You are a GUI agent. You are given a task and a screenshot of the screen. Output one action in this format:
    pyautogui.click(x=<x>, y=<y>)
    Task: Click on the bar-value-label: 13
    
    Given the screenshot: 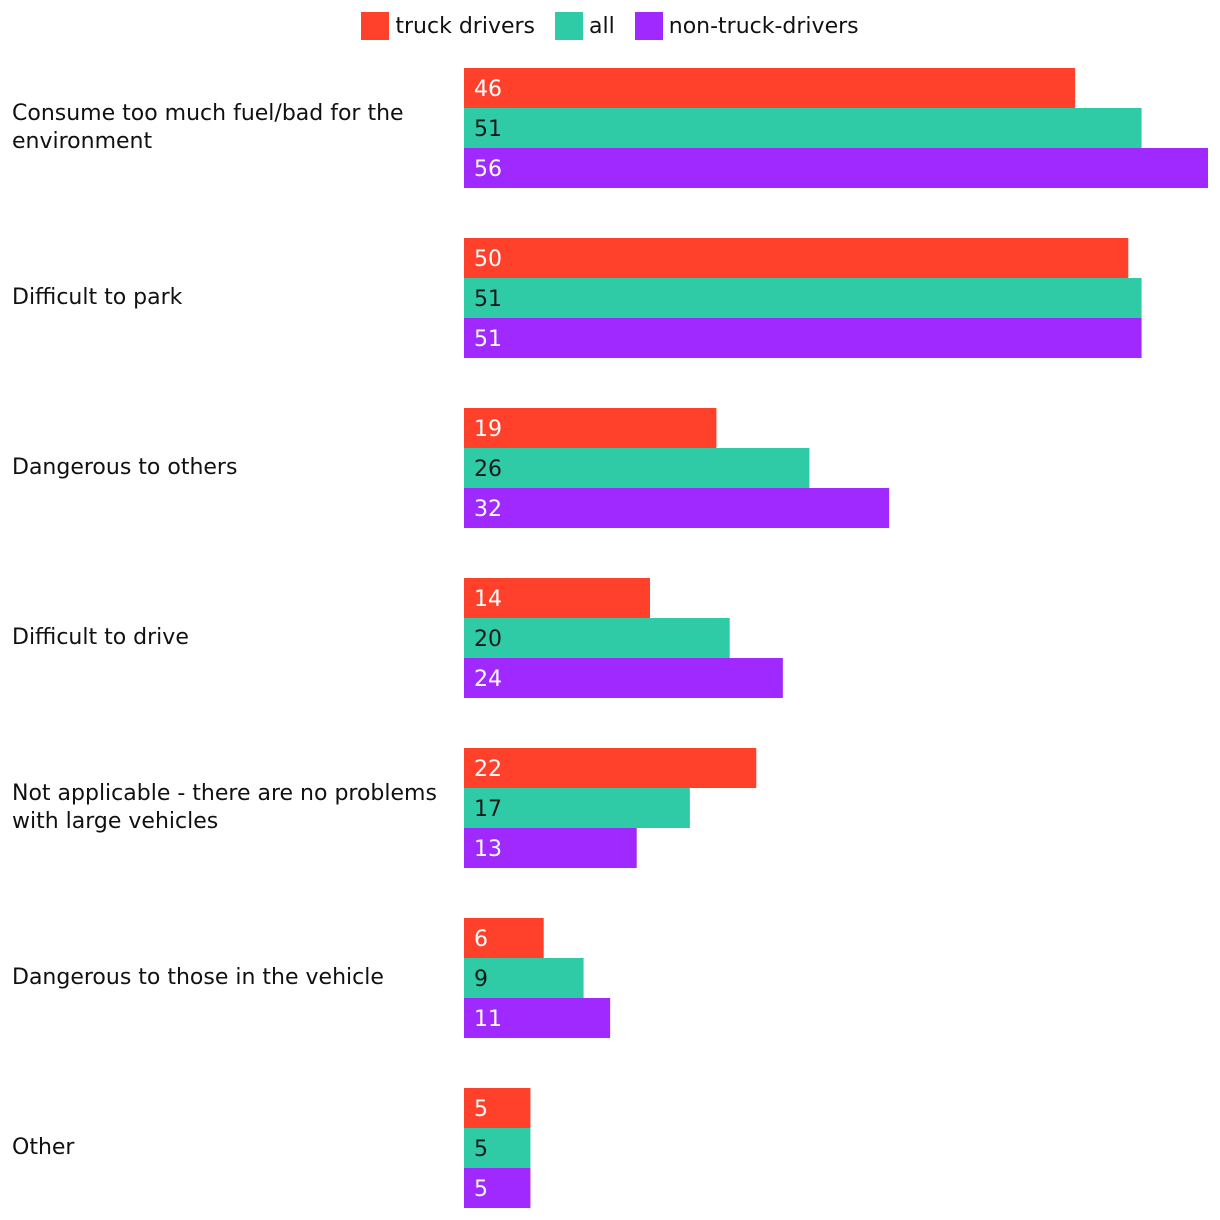 What is the action you would take?
    pyautogui.click(x=488, y=849)
    